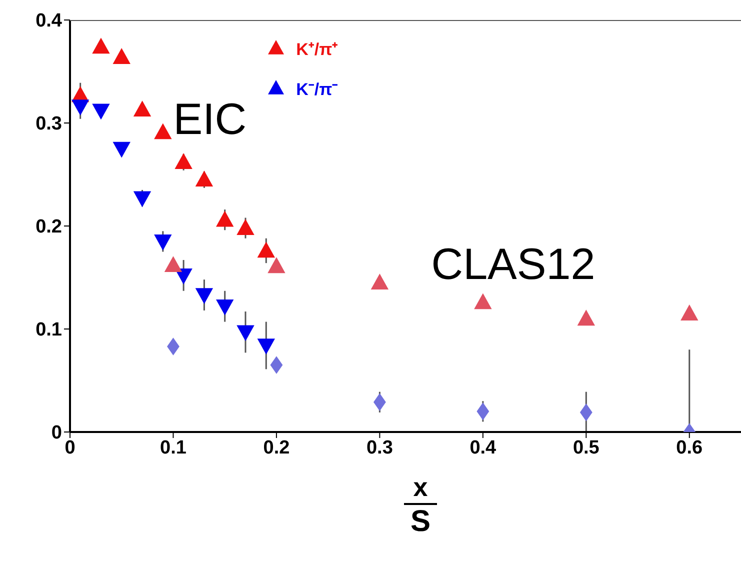  I want to click on x-axis-title: x, so click(420, 487).